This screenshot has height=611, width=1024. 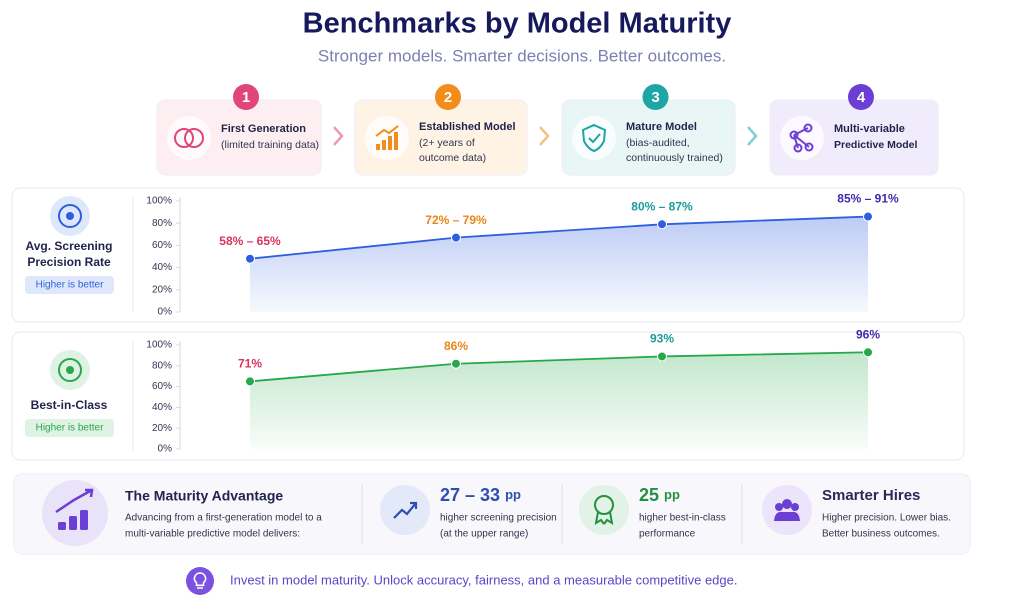 What do you see at coordinates (682, 518) in the screenshot?
I see `stat-text: higher best-in-class` at bounding box center [682, 518].